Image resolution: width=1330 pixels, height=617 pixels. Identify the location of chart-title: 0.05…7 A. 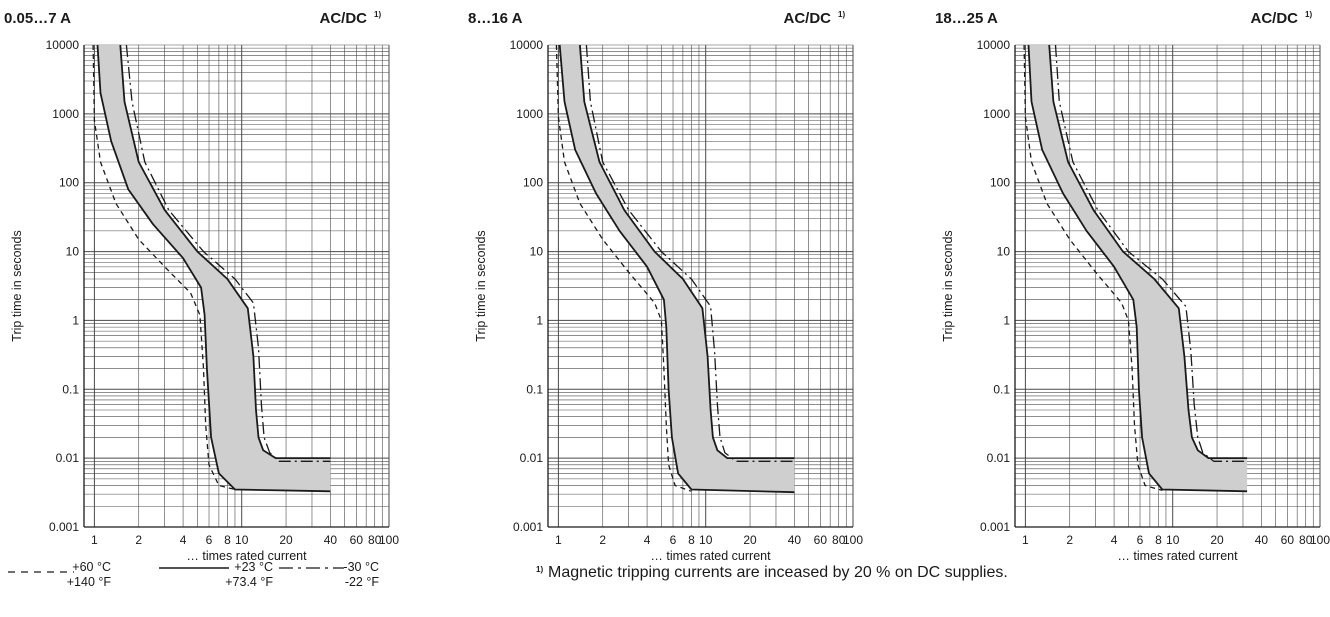
(37, 18).